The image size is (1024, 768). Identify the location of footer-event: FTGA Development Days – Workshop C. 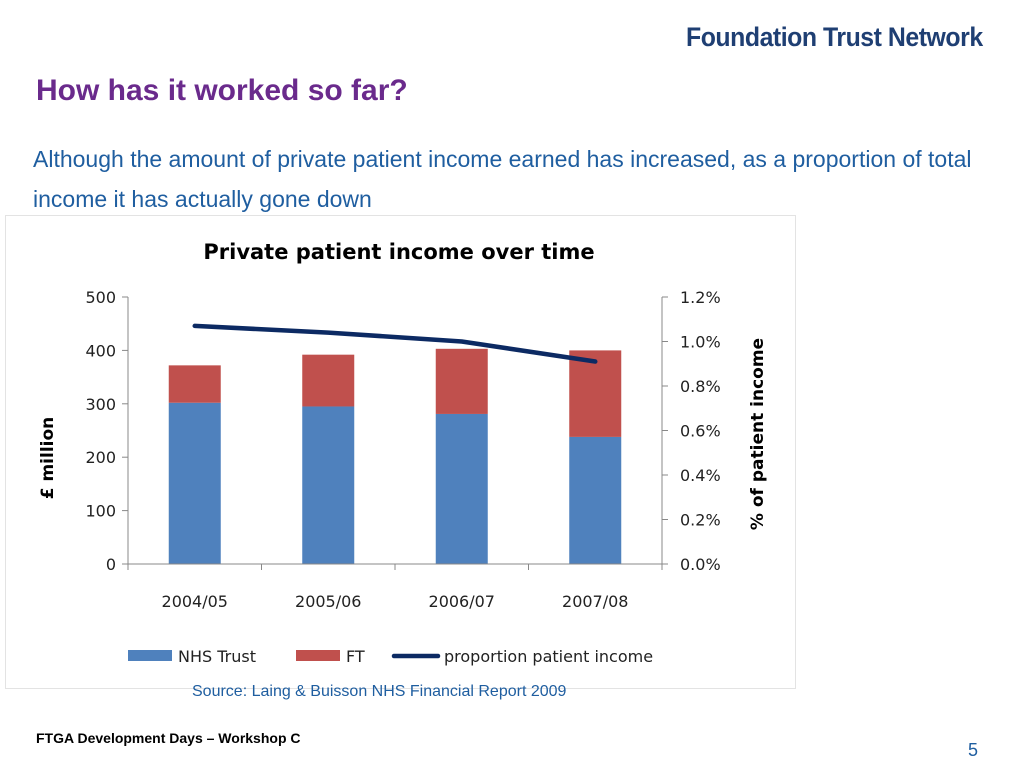
(168, 738).